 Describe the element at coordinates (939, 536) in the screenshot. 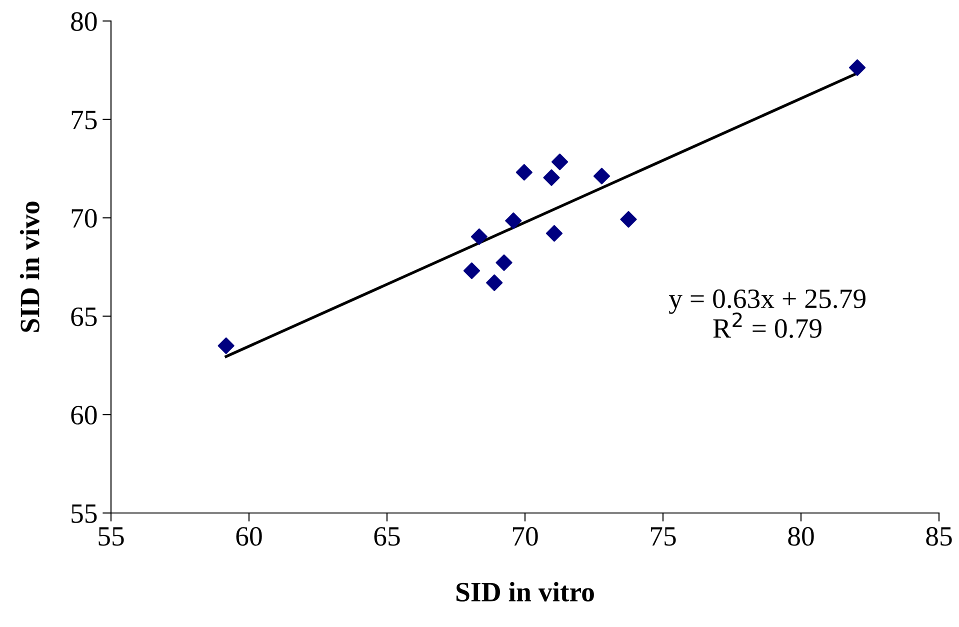

I see `x-tick-label: 85` at that location.